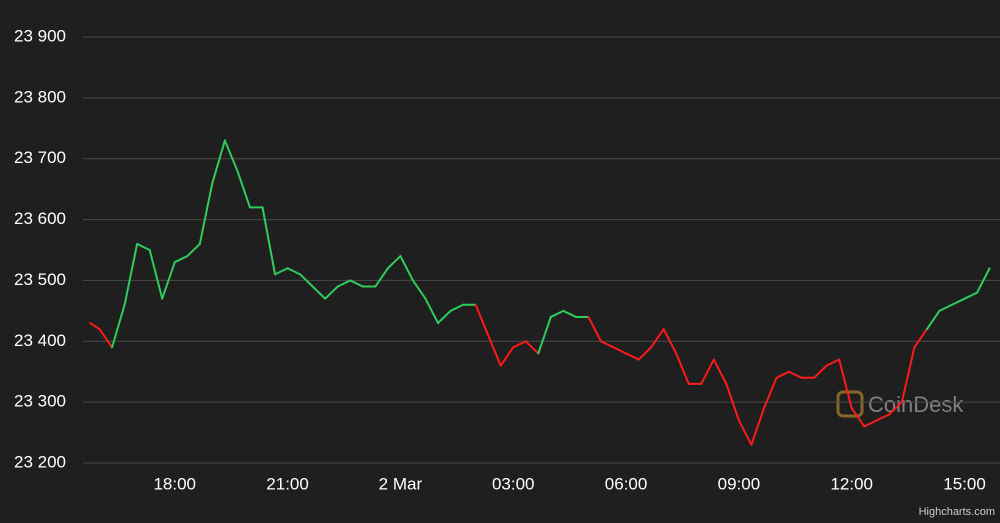 This screenshot has width=1000, height=523. Describe the element at coordinates (964, 483) in the screenshot. I see `x-tick-label: 15:00` at that location.